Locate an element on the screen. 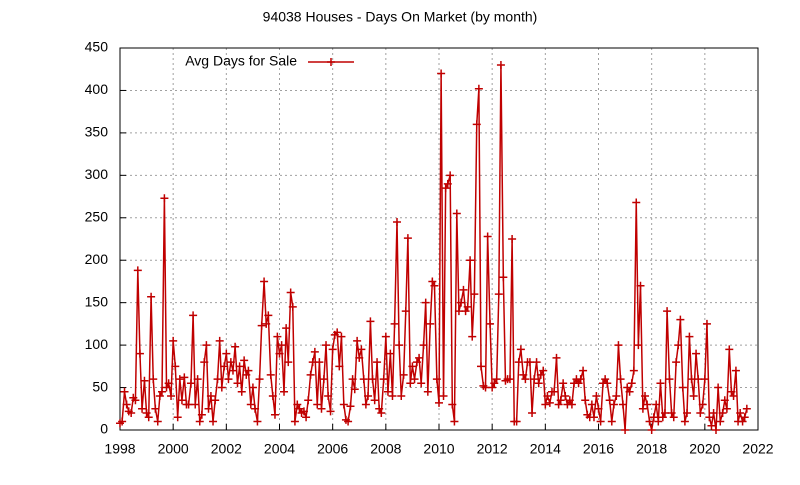 The width and height of the screenshot is (800, 485). x-tick-label: 2010 is located at coordinates (438, 449).